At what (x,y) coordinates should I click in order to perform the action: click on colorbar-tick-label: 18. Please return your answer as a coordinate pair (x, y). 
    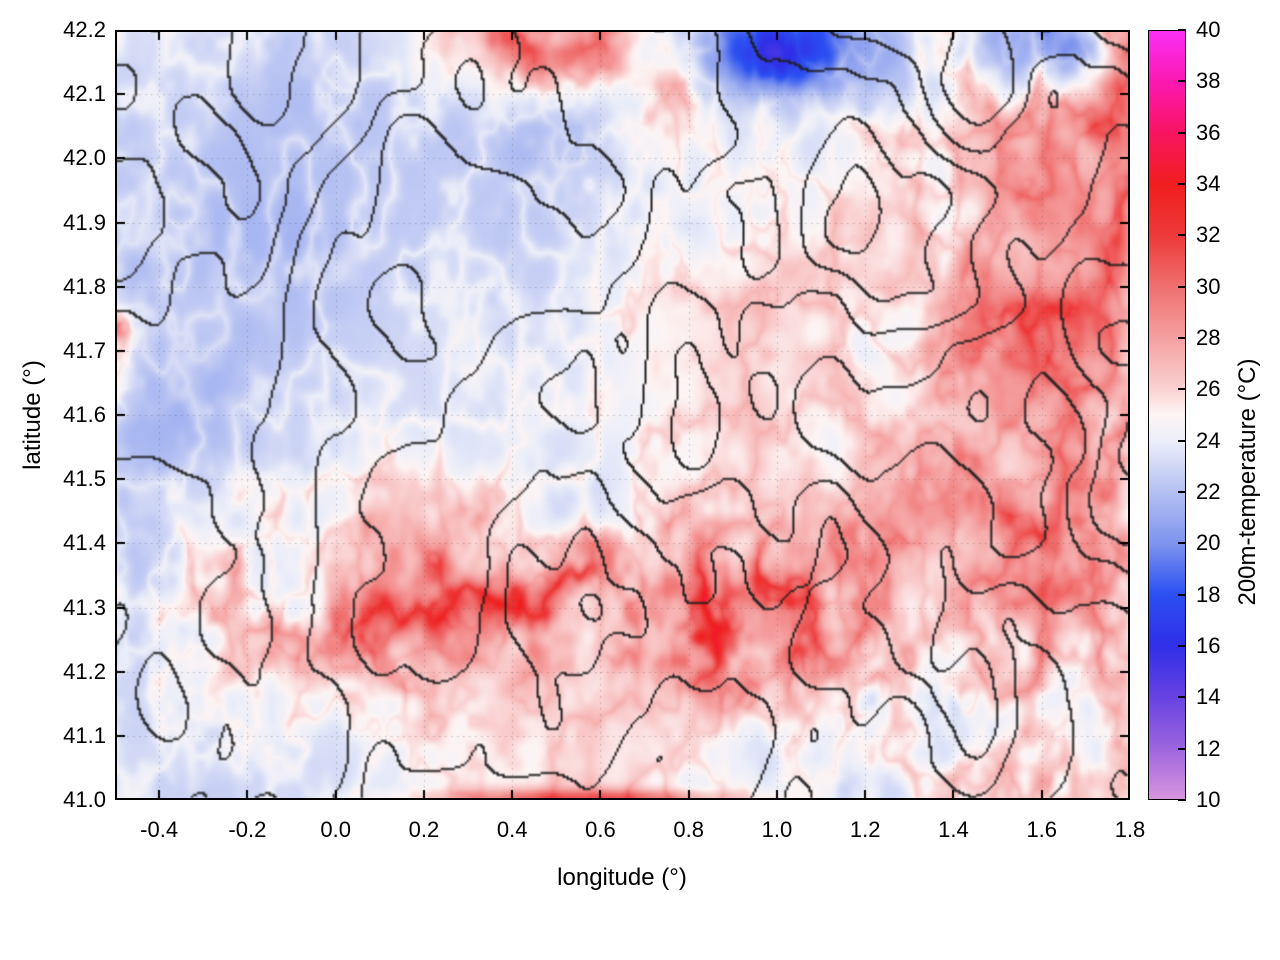
    Looking at the image, I should click on (1208, 594).